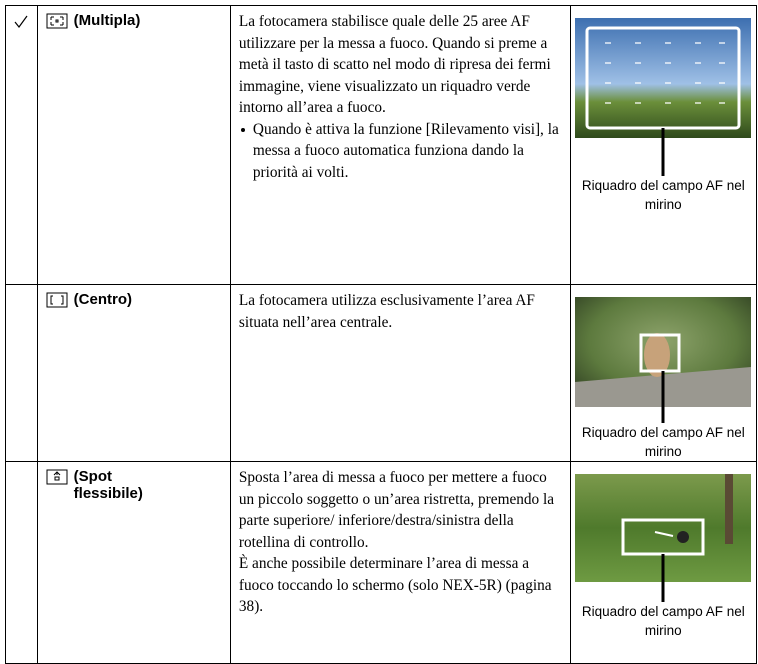 Image resolution: width=758 pixels, height=664 pixels. Describe the element at coordinates (108, 485) in the screenshot. I see `mode-name: (Spot flessibile)` at that location.